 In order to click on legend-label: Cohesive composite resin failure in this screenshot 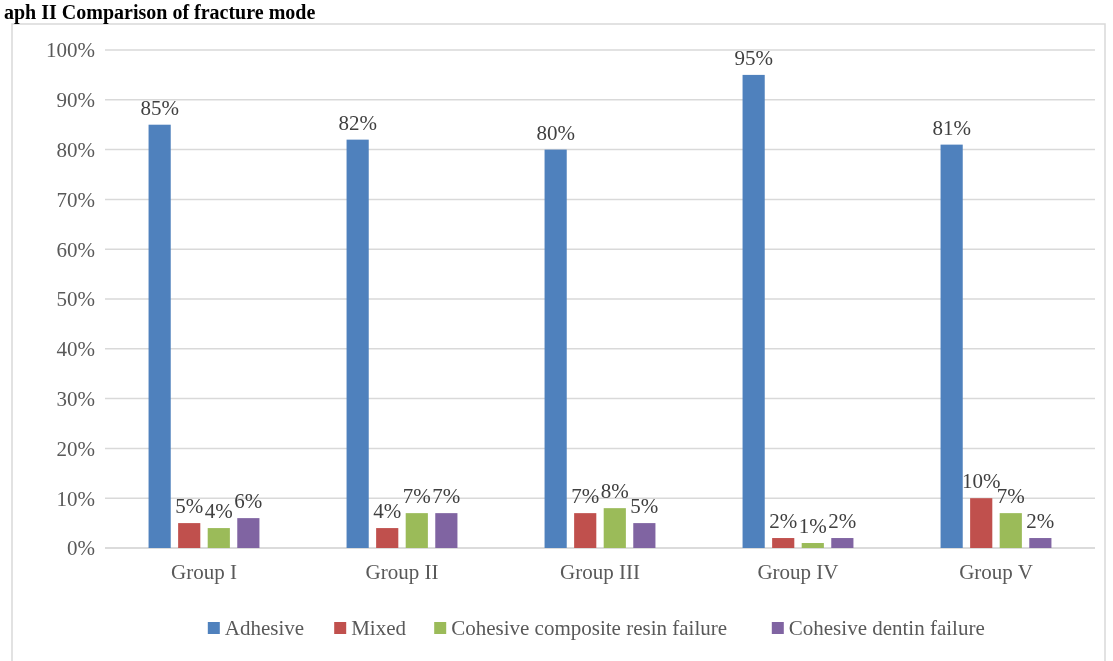, I will do `click(589, 628)`.